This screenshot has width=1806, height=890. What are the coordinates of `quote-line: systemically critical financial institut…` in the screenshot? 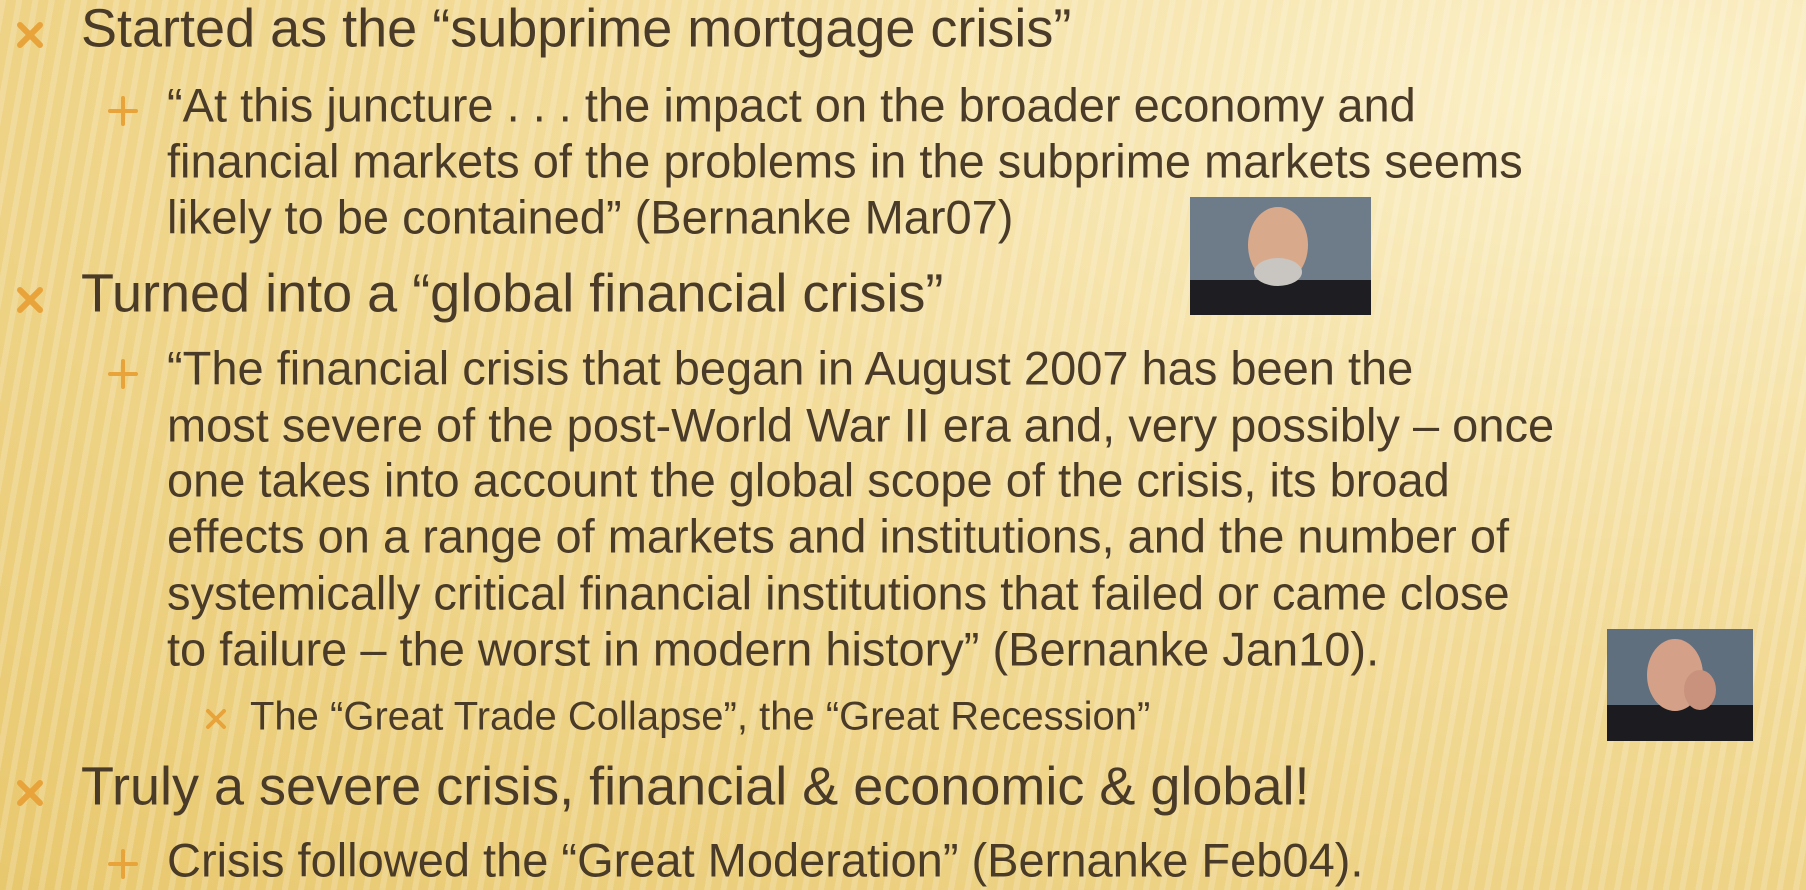 It's located at (838, 592).